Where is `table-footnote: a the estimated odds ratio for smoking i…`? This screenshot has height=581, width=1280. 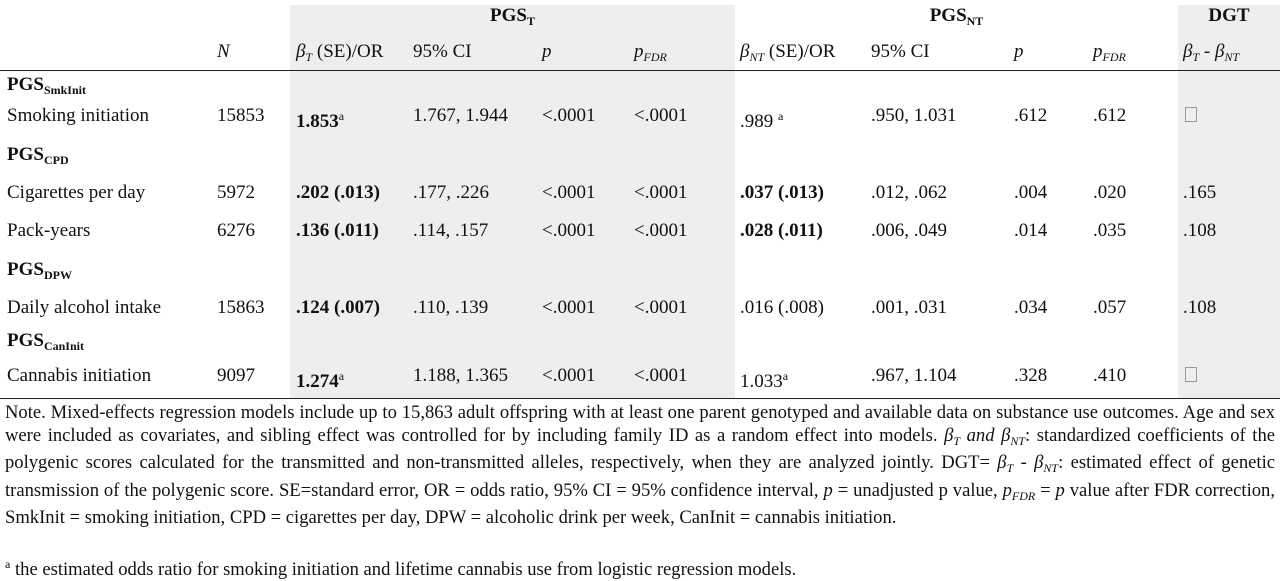 table-footnote: a the estimated odds ratio for smoking i… is located at coordinates (401, 568).